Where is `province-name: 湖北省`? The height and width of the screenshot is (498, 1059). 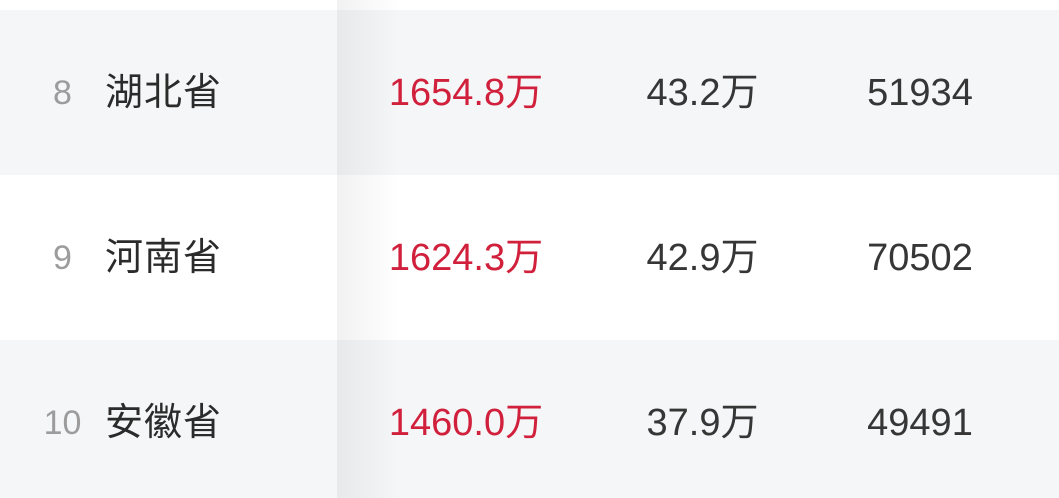
province-name: 湖北省 is located at coordinates (164, 92).